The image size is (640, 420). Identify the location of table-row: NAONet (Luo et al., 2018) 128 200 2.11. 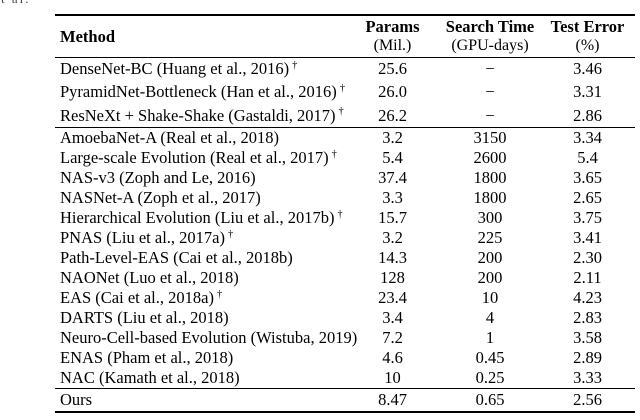
(345, 278).